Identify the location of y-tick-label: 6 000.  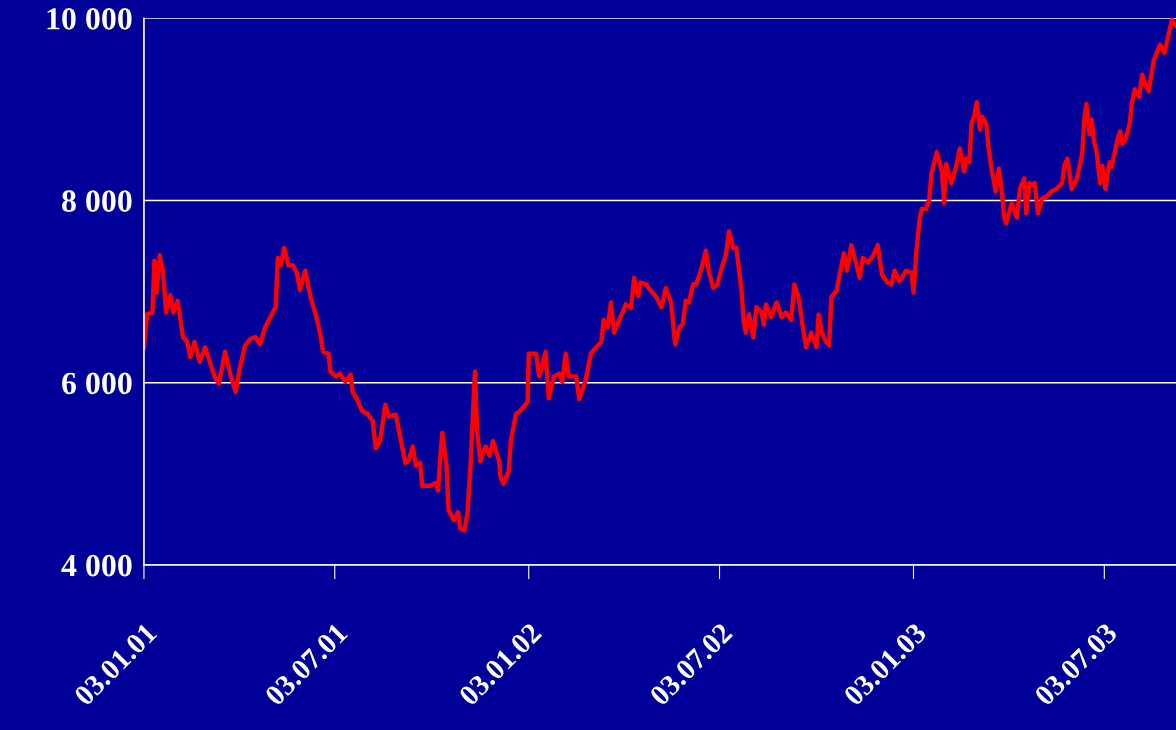
(97, 383).